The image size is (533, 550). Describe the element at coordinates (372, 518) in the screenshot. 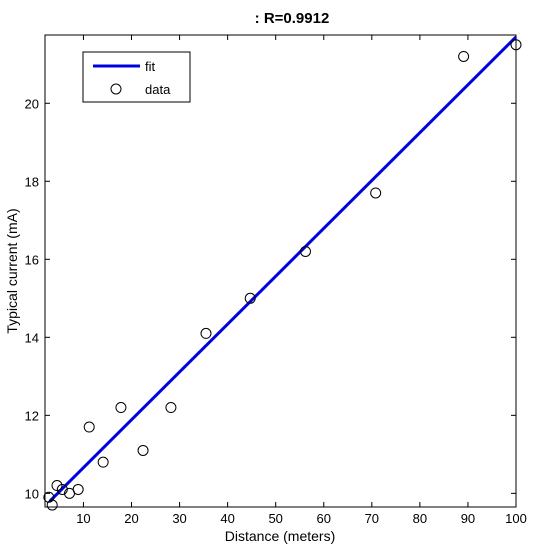

I see `x-tick-label: 70` at that location.